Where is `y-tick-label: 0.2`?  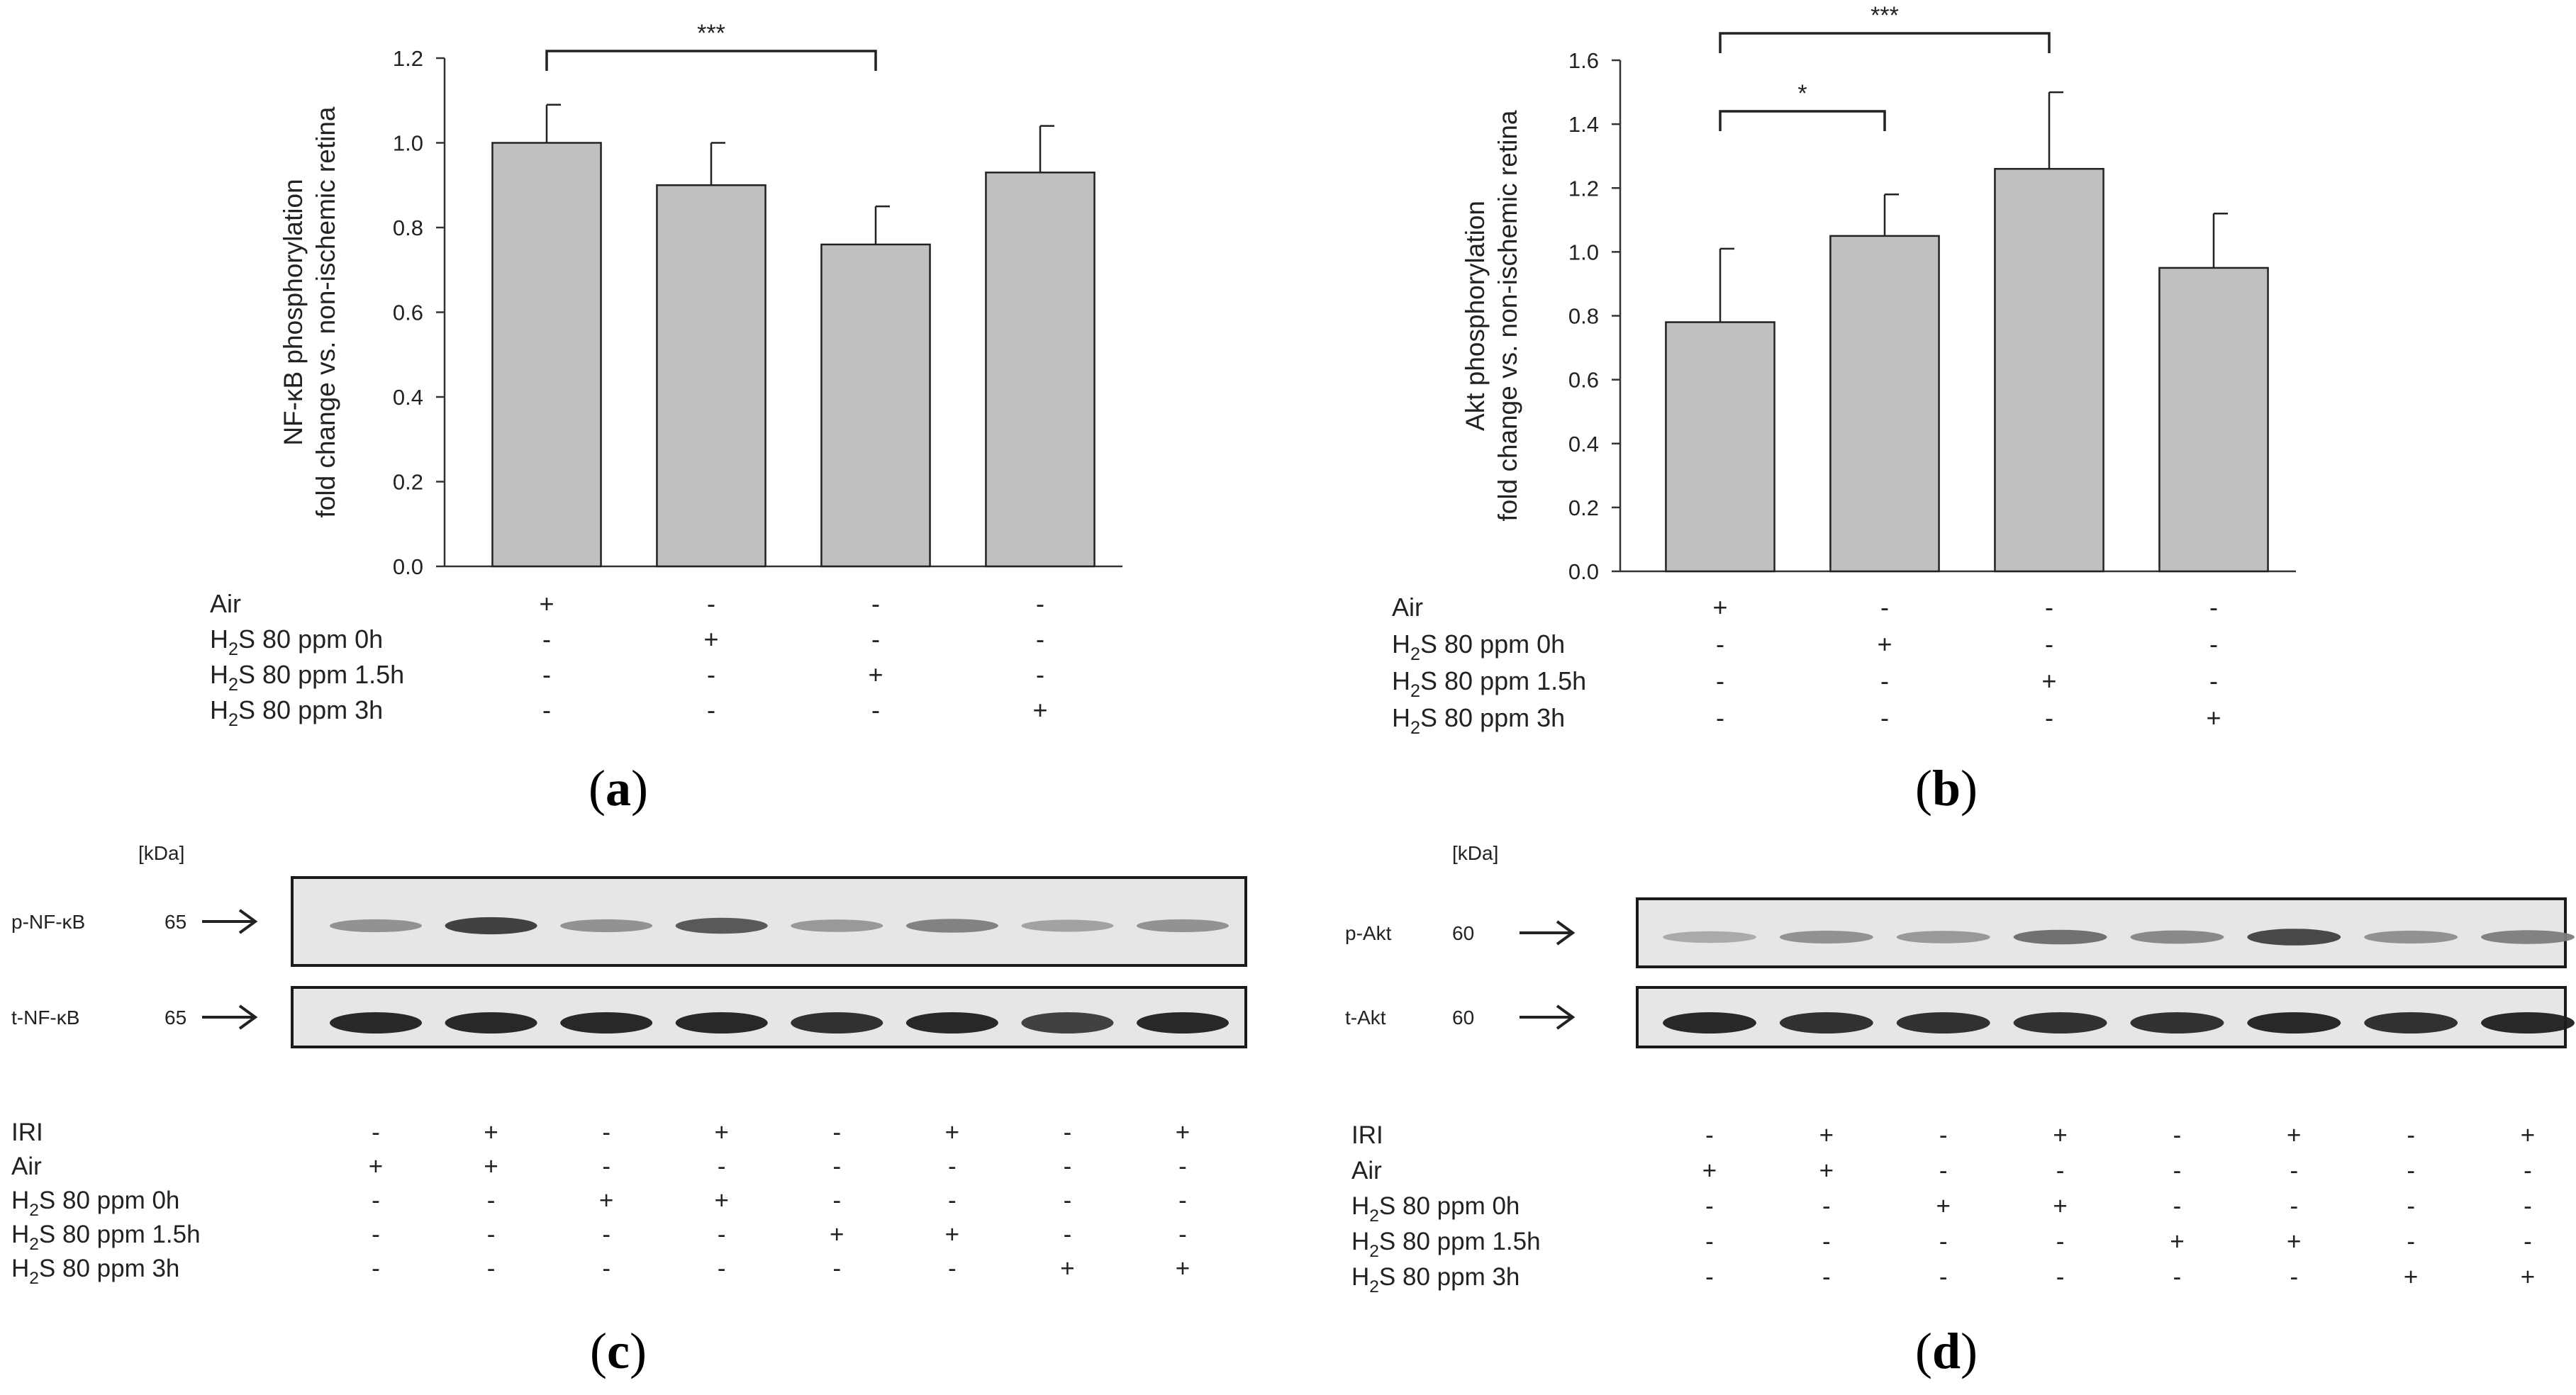 y-tick-label: 0.2 is located at coordinates (1583, 507).